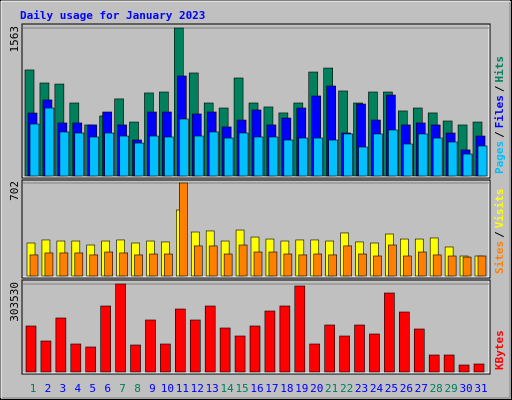 This screenshot has width=512, height=400. Describe the element at coordinates (361, 388) in the screenshot. I see `x-tick-label: 23` at that location.